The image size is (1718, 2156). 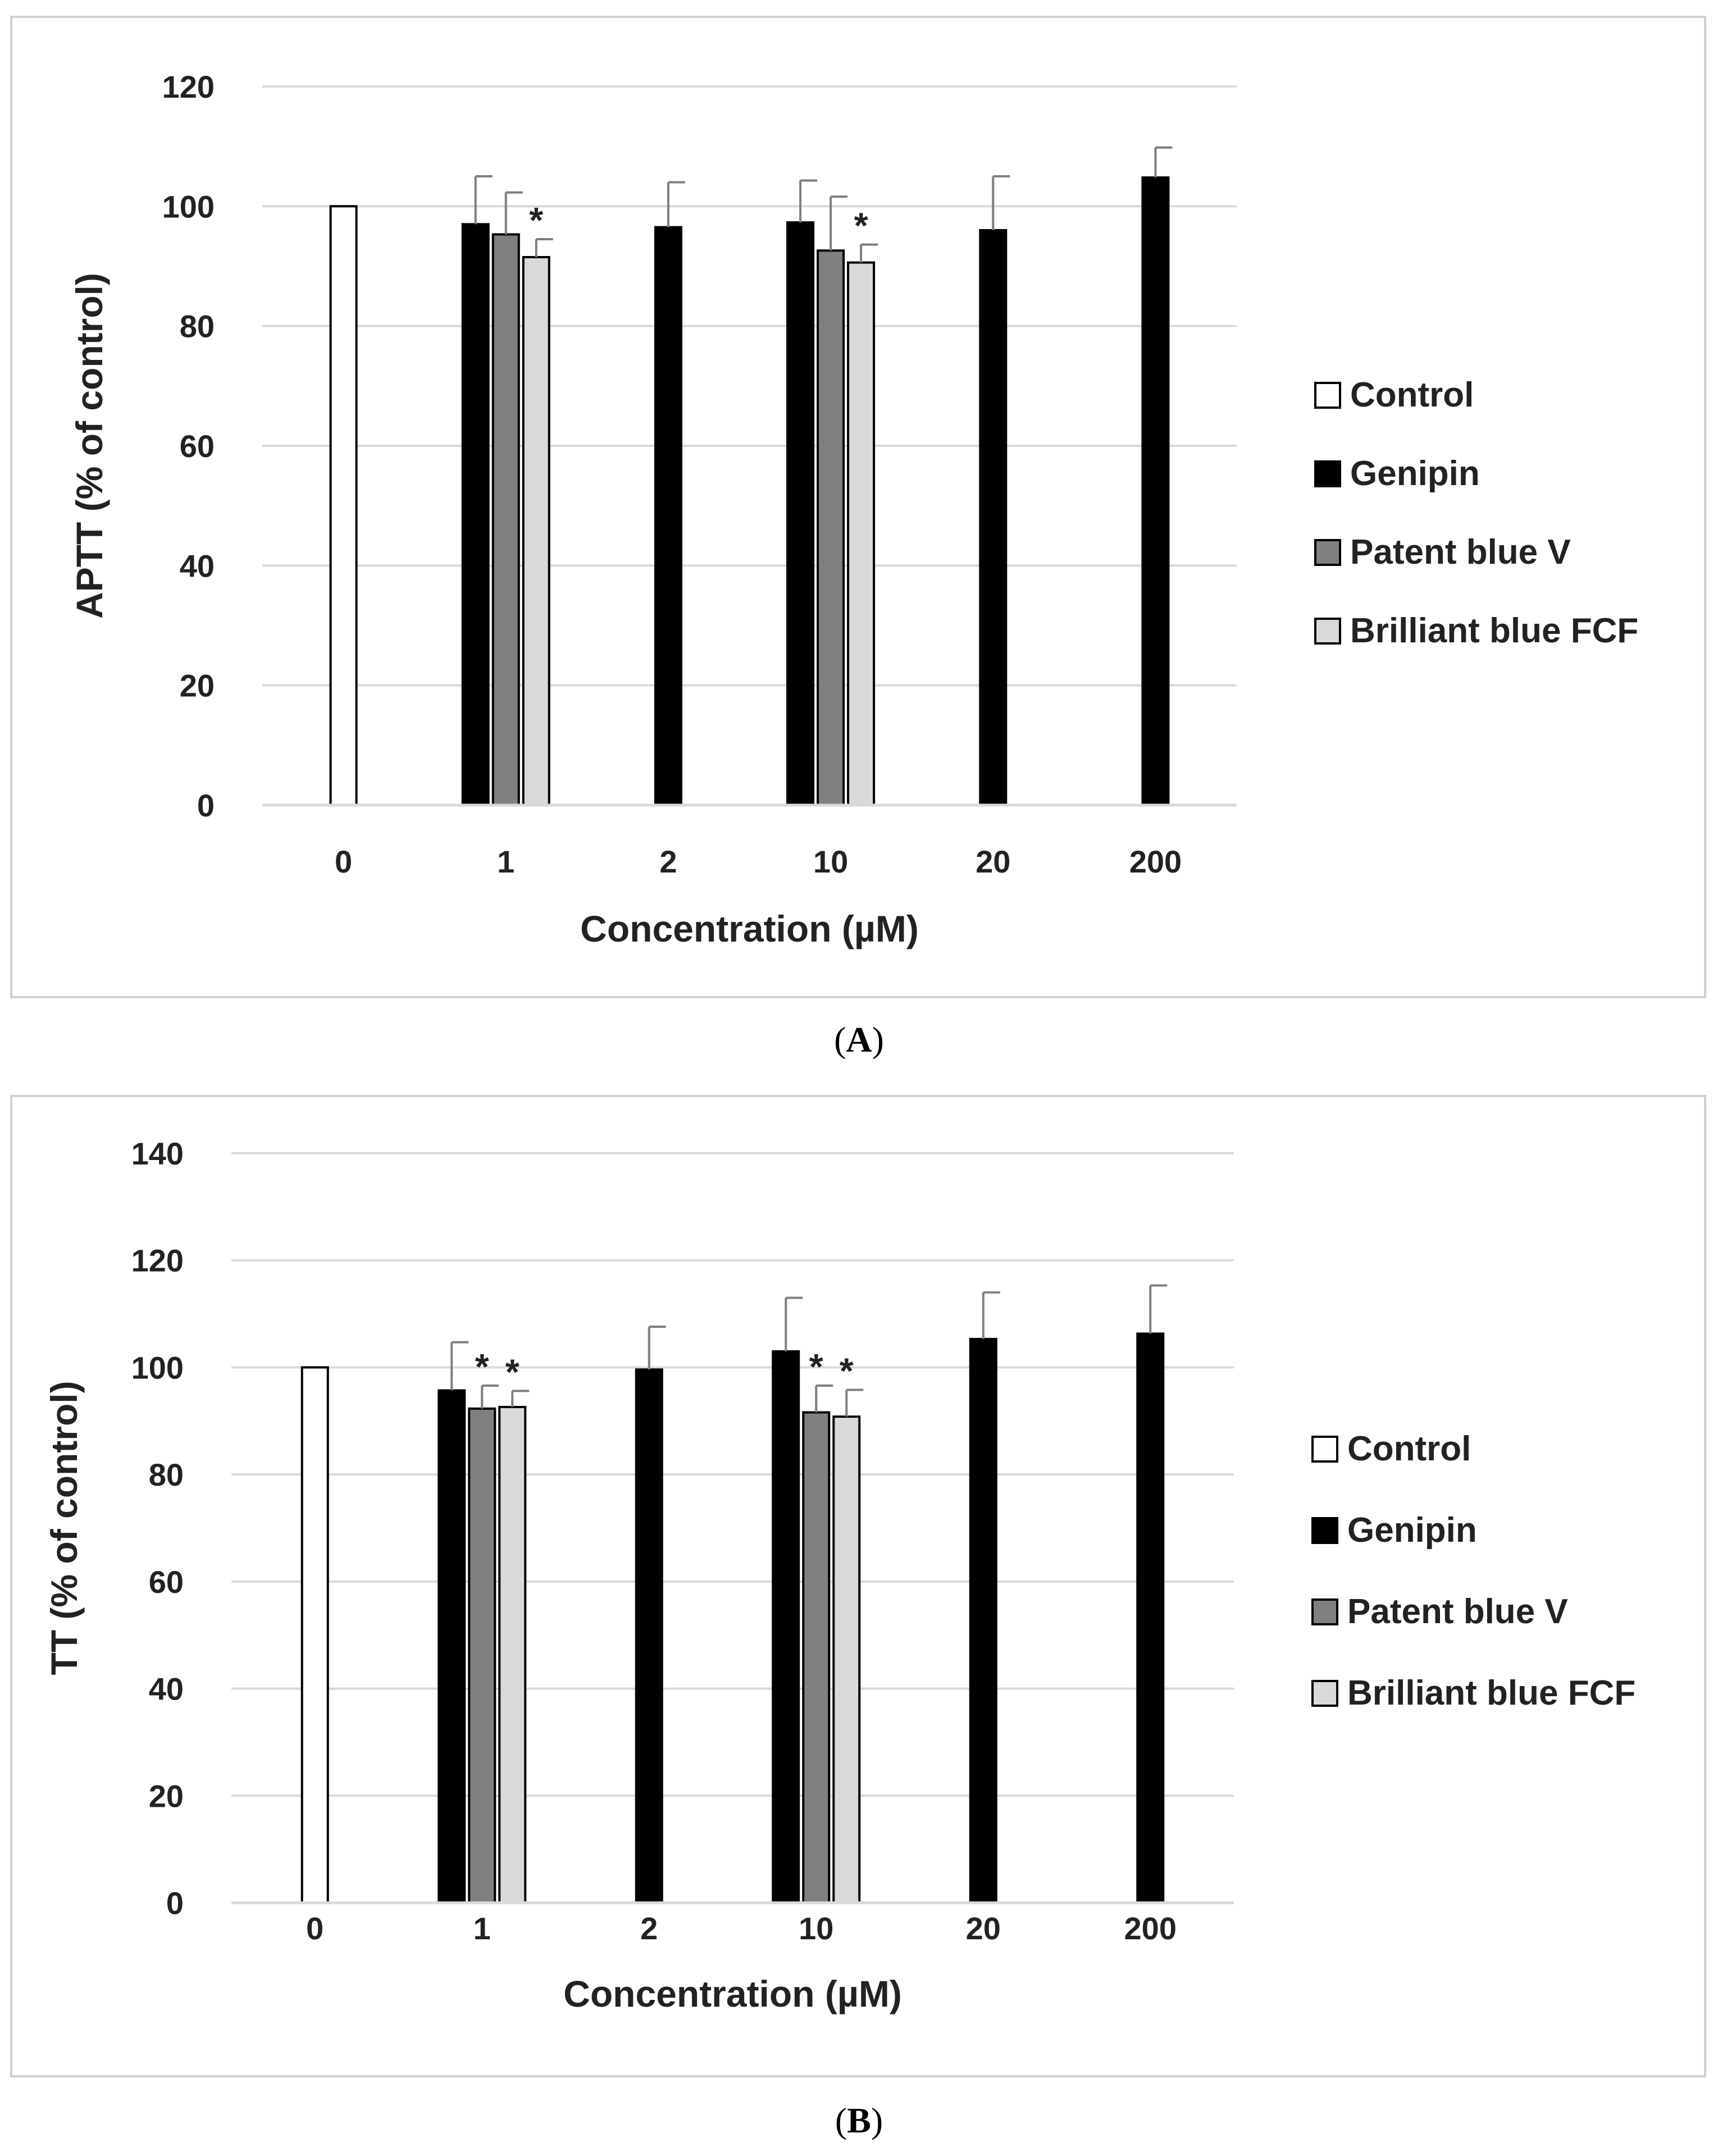 What do you see at coordinates (90, 446) in the screenshot?
I see `y-axis-title: APTT (% of control)` at bounding box center [90, 446].